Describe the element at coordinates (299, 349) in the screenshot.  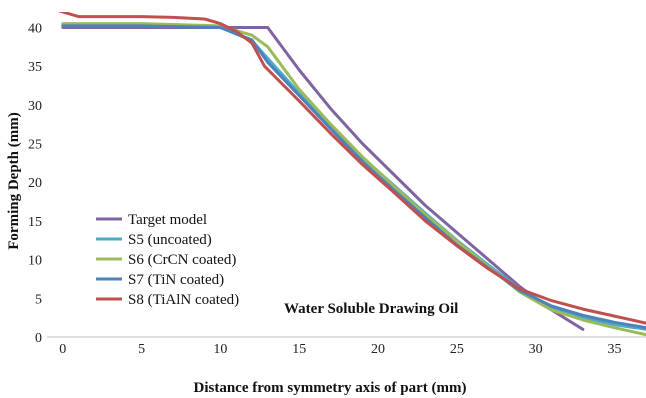
I see `x-tick-label: 15` at that location.